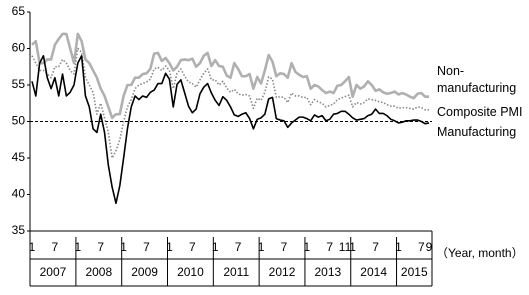  I want to click on x-tick-label: 11, so click(345, 247).